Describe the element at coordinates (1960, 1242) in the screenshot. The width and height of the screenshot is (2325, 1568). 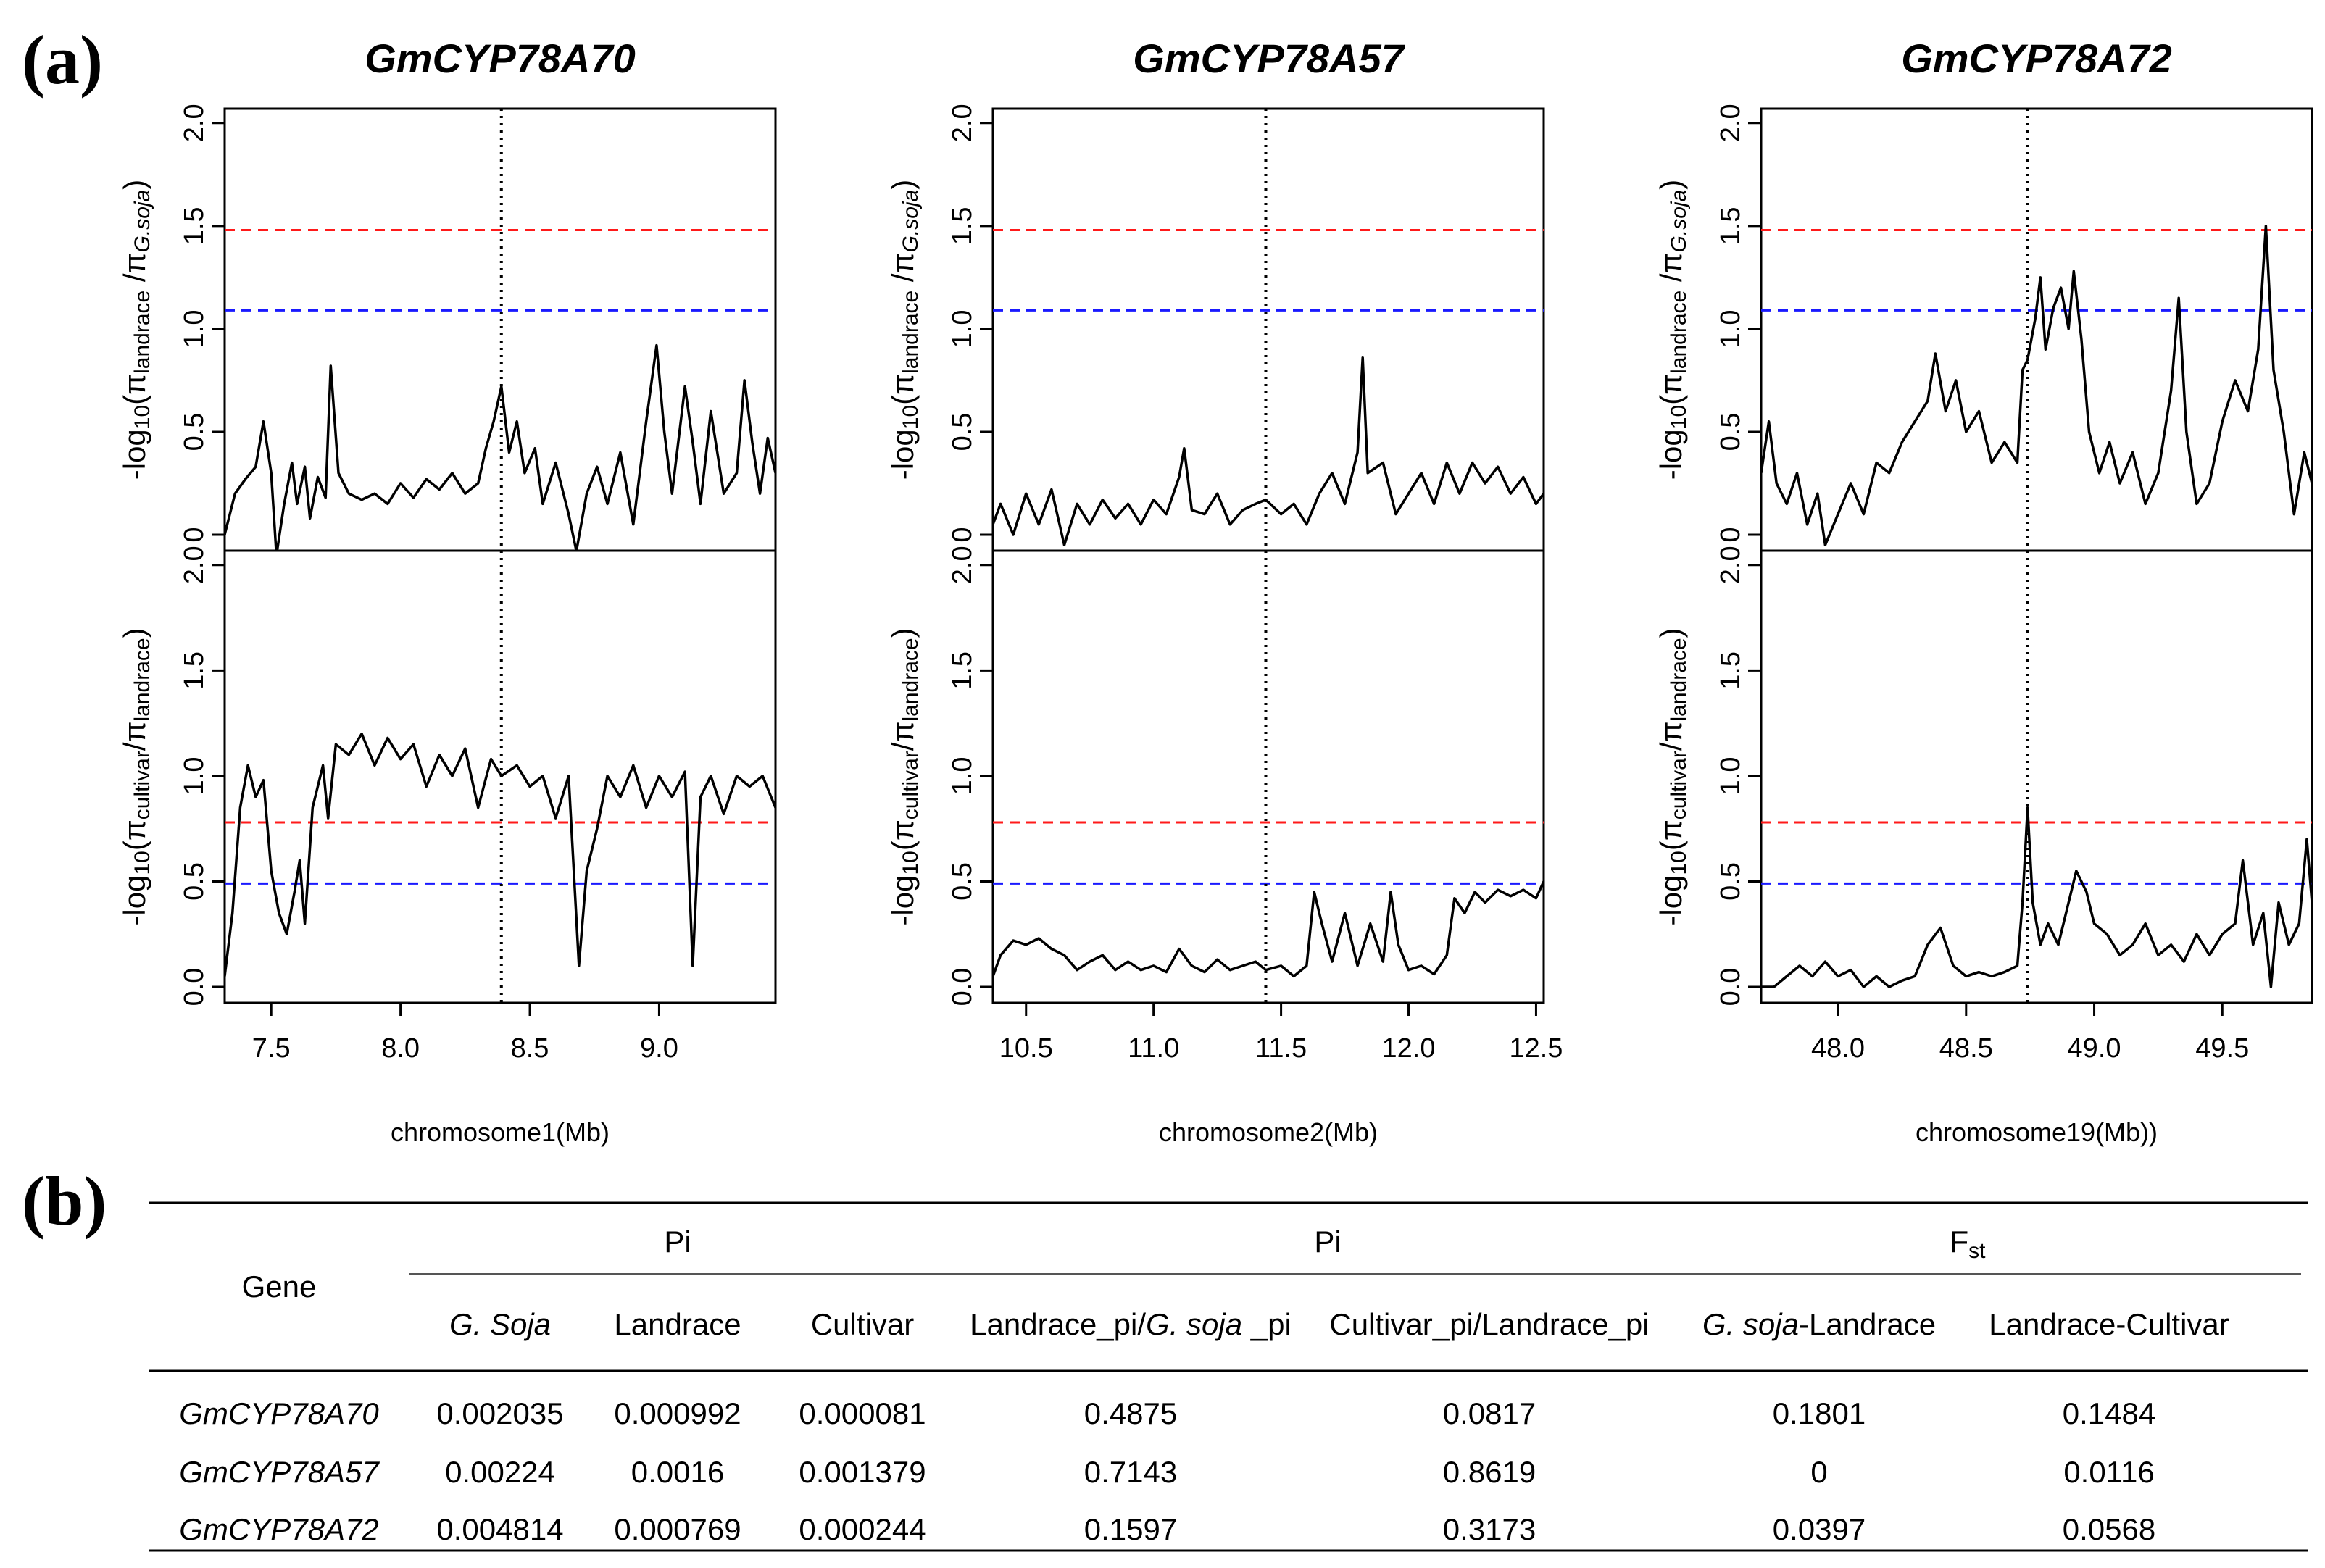
I see `group-header-text: F` at that location.